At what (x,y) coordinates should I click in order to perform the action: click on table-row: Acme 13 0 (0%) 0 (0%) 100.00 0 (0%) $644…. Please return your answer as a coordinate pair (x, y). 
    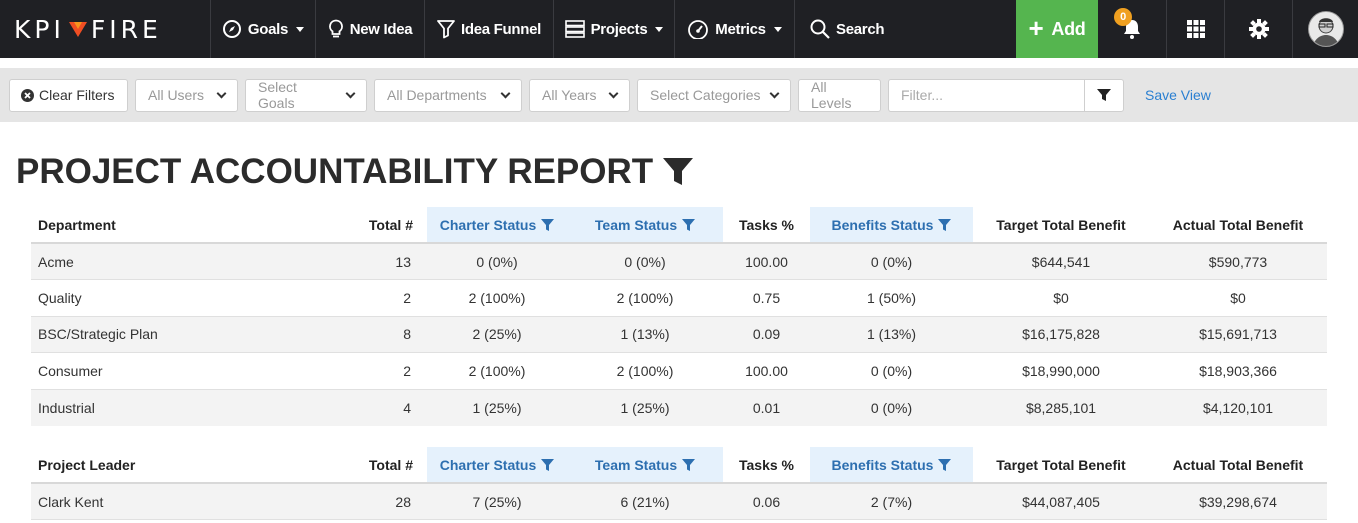
    Looking at the image, I should click on (679, 261).